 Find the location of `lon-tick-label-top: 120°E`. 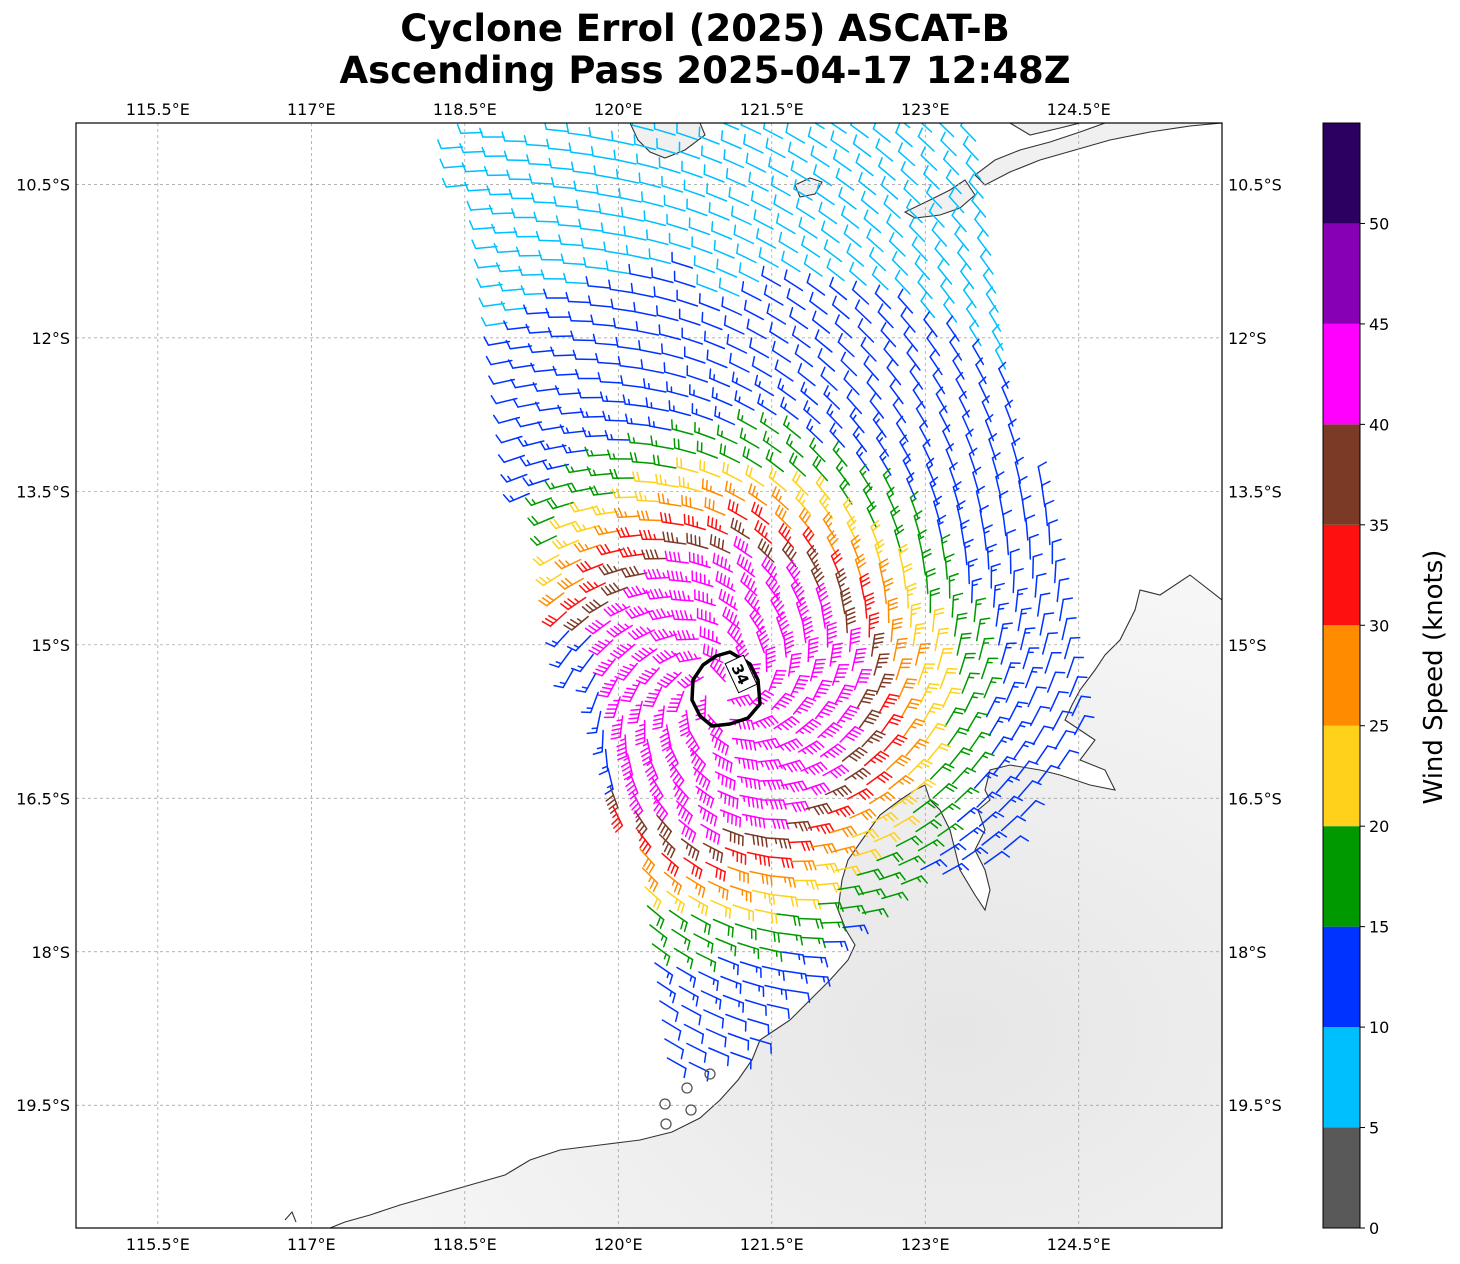

lon-tick-label-top: 120°E is located at coordinates (618, 109).